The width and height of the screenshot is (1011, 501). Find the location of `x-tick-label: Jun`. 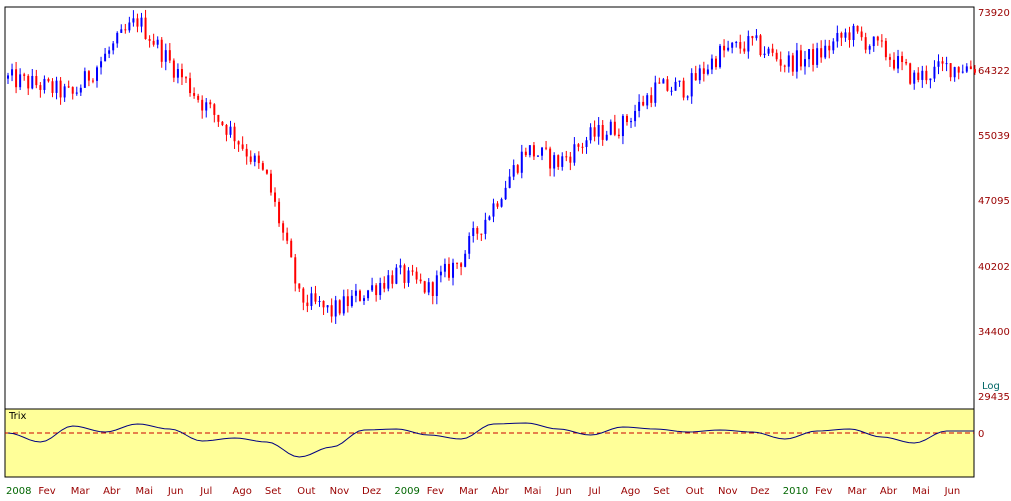

x-tick-label: Jun is located at coordinates (563, 491).